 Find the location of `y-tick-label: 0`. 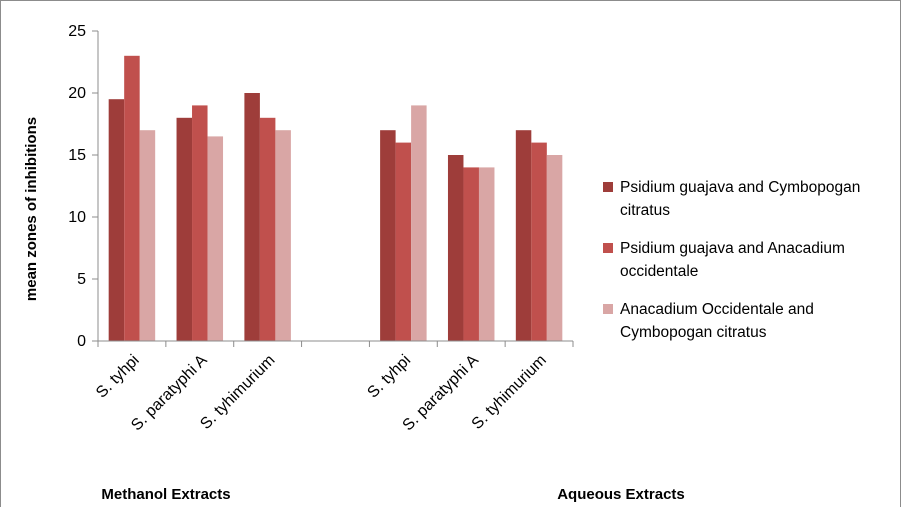

y-tick-label: 0 is located at coordinates (81, 341).